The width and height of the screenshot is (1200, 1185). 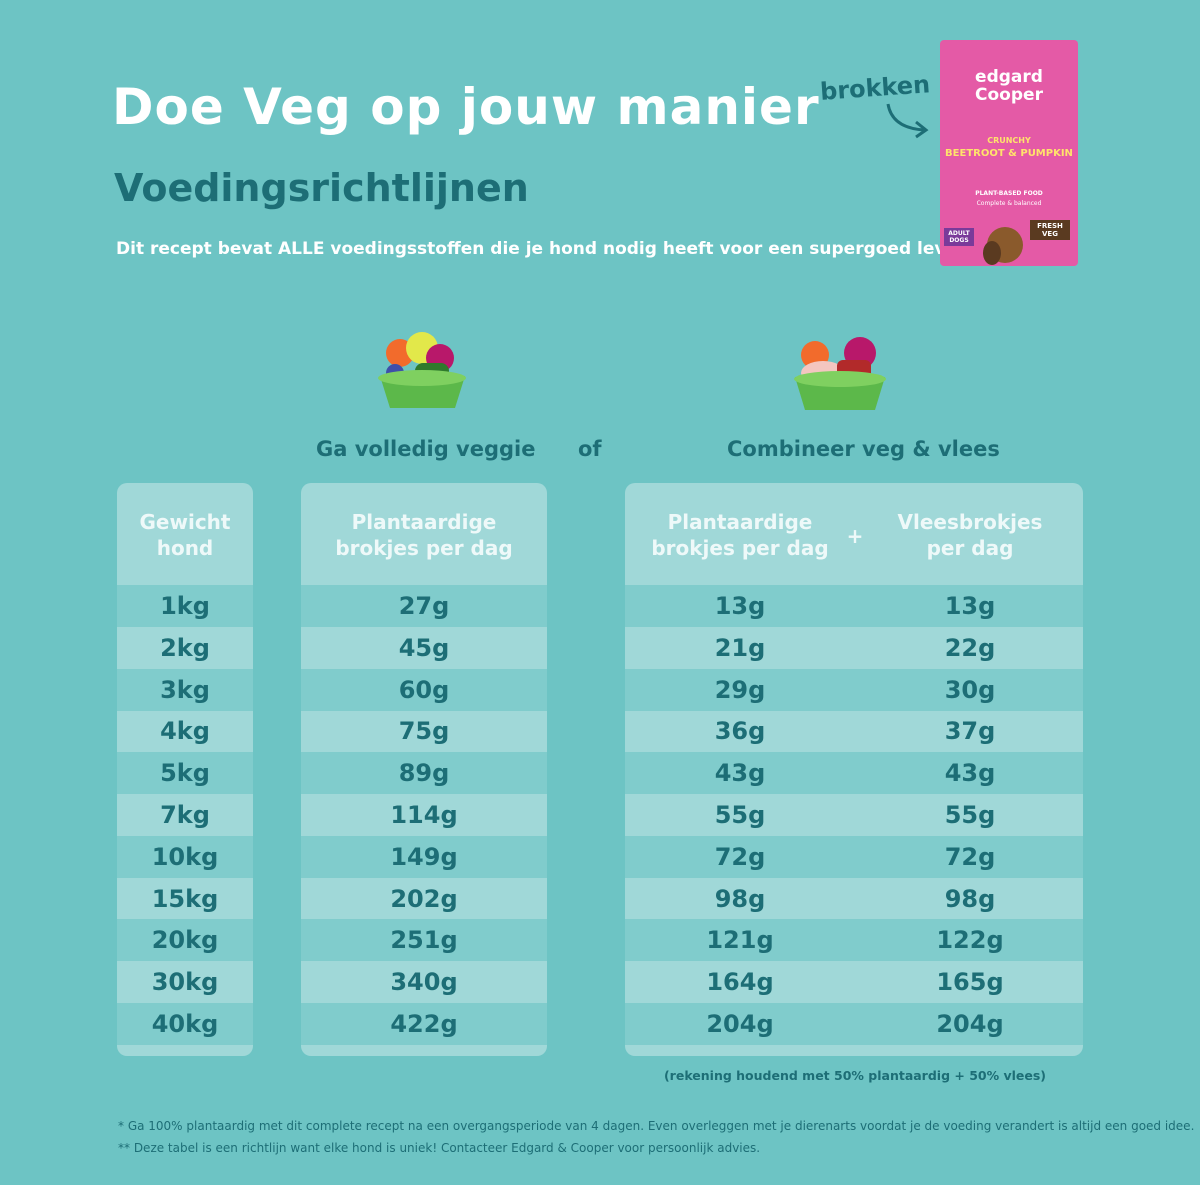 I want to click on table-cell: 30kg, so click(x=185, y=982).